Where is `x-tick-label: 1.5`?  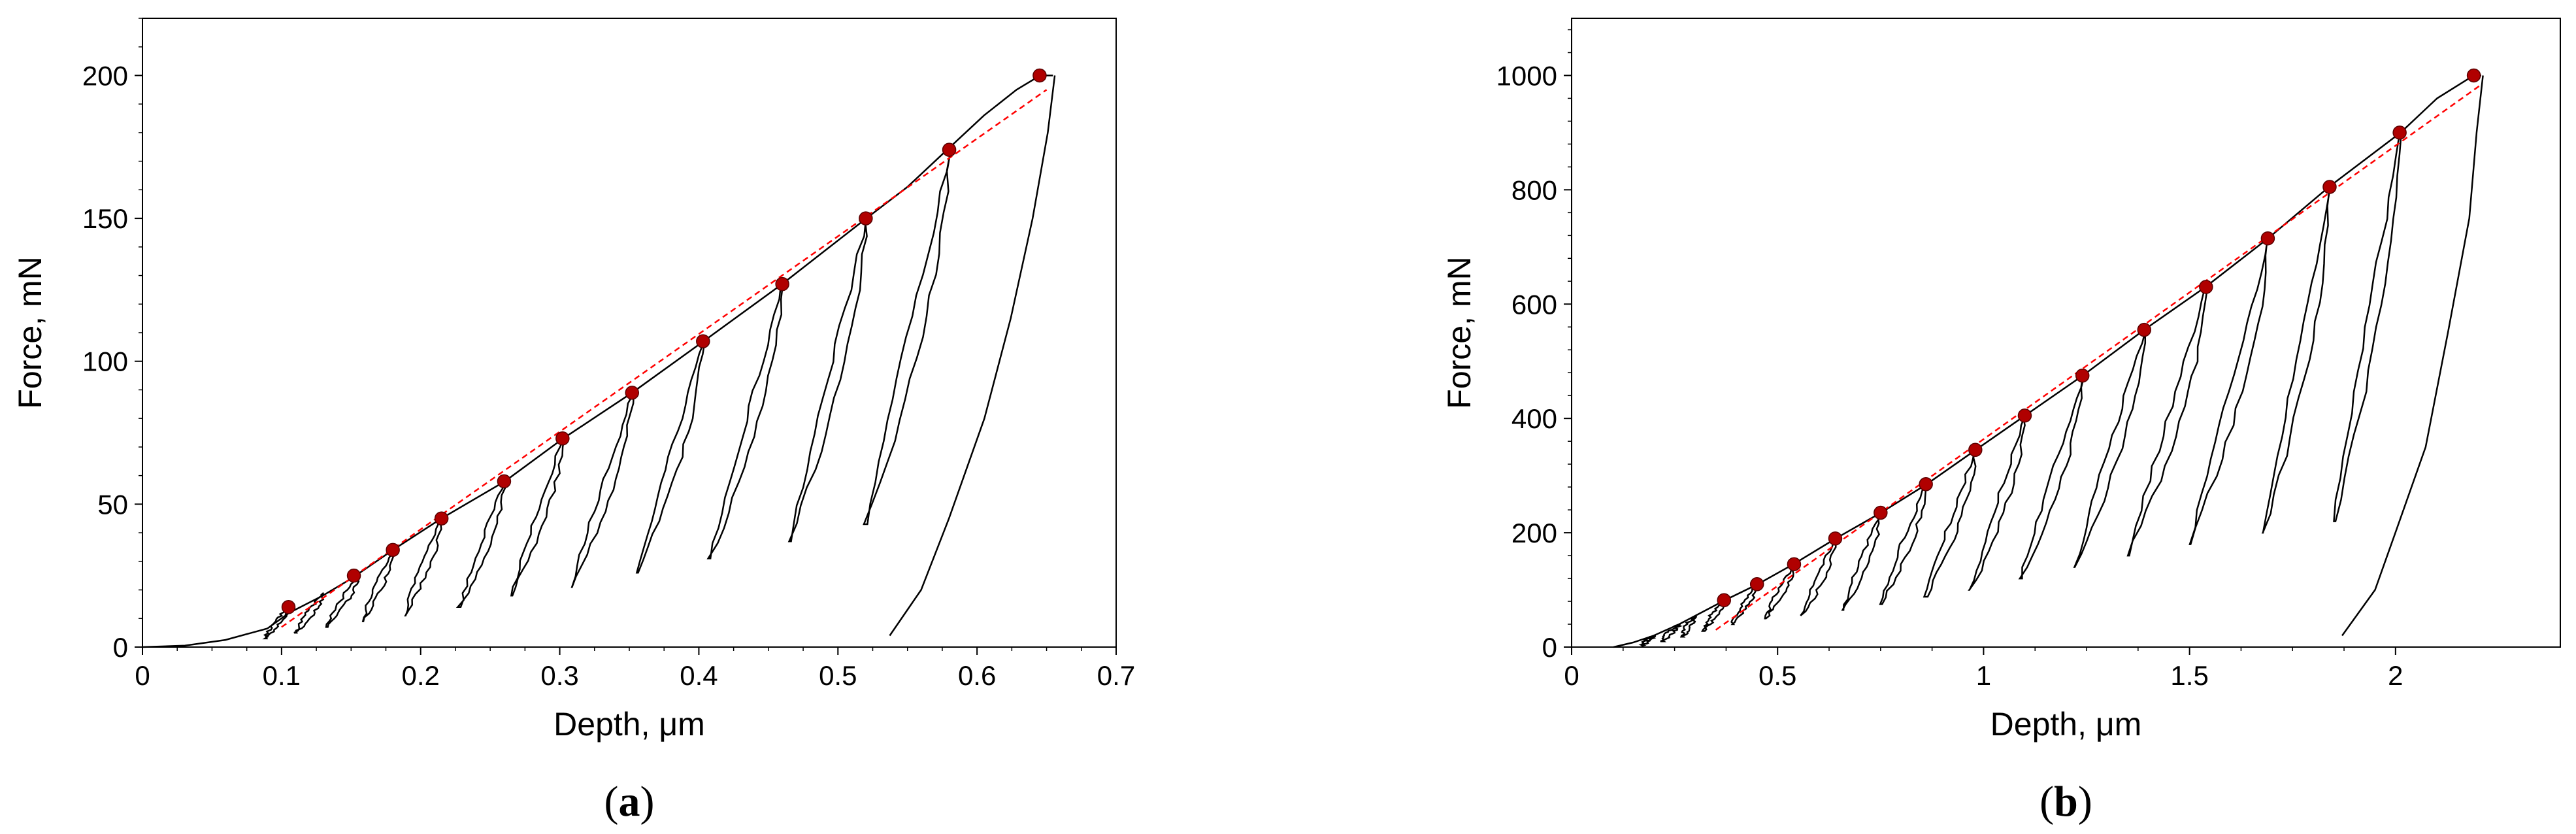
x-tick-label: 1.5 is located at coordinates (2189, 675).